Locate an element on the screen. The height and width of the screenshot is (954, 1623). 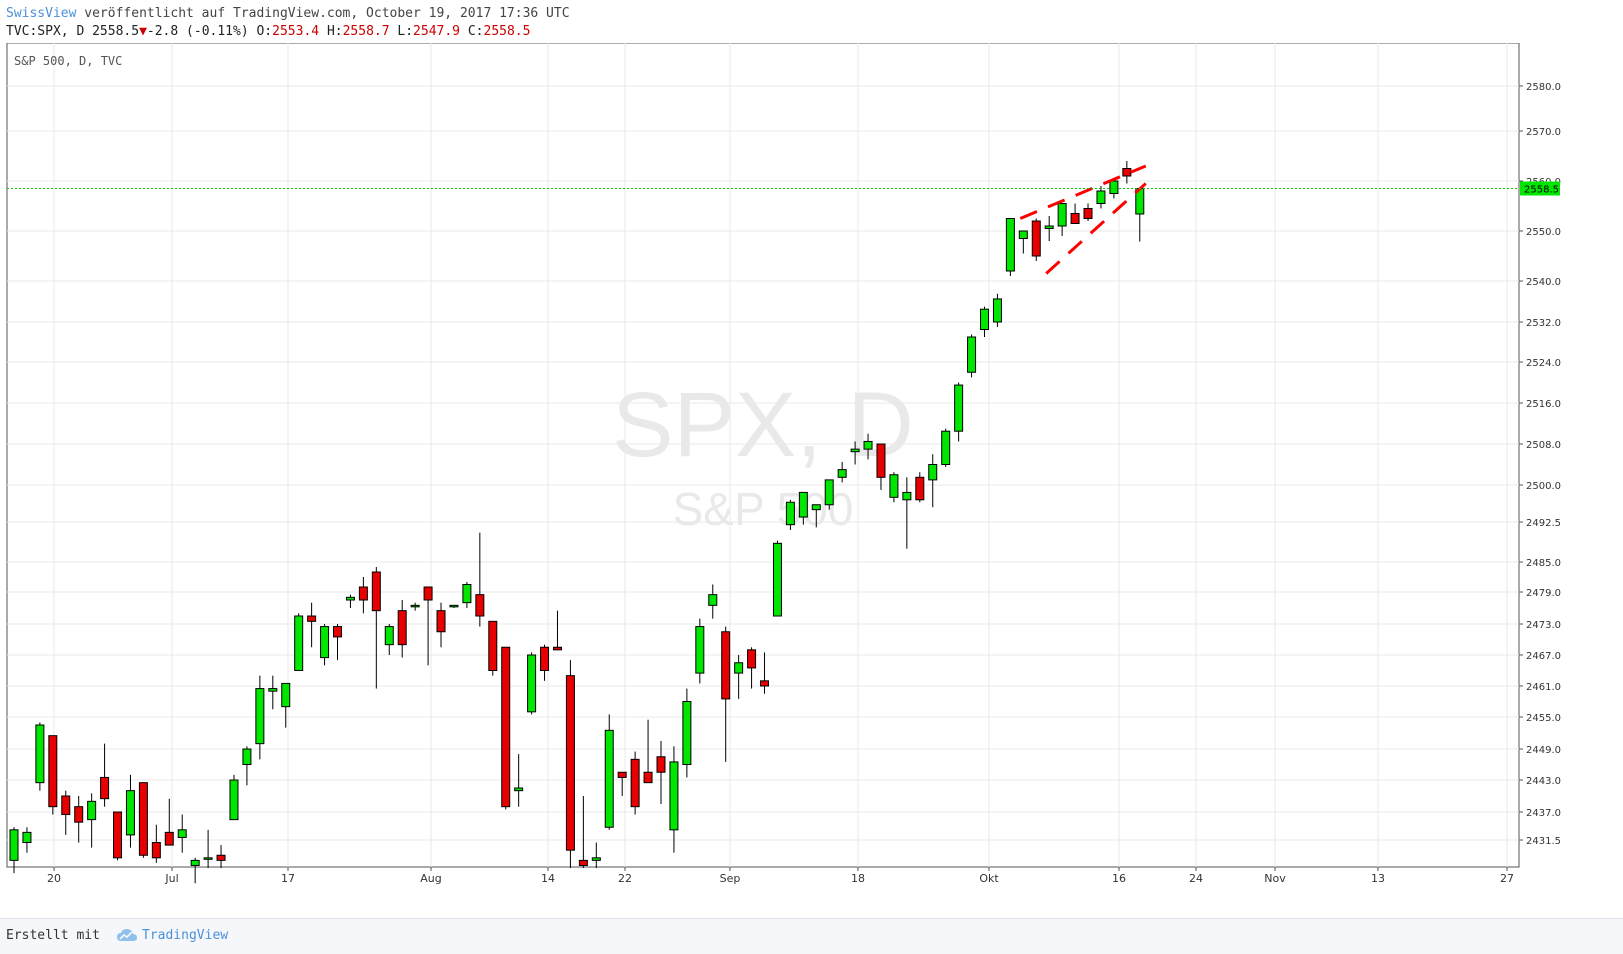
open-label: O: is located at coordinates (264, 31).